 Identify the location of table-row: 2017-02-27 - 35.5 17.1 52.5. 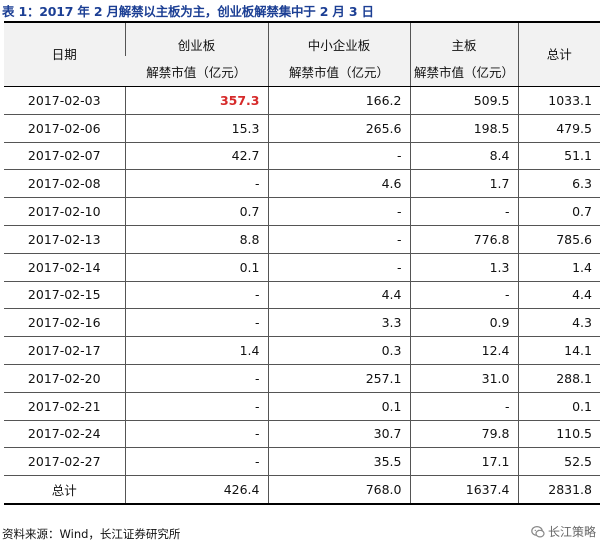
(302, 462).